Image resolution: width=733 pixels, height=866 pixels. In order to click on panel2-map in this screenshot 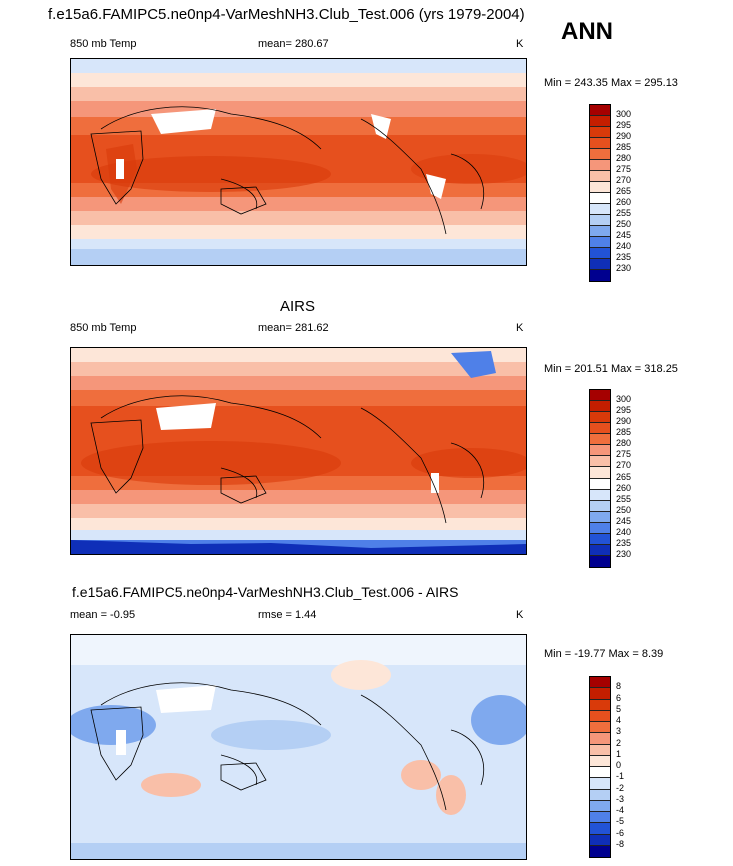, I will do `click(298, 451)`.